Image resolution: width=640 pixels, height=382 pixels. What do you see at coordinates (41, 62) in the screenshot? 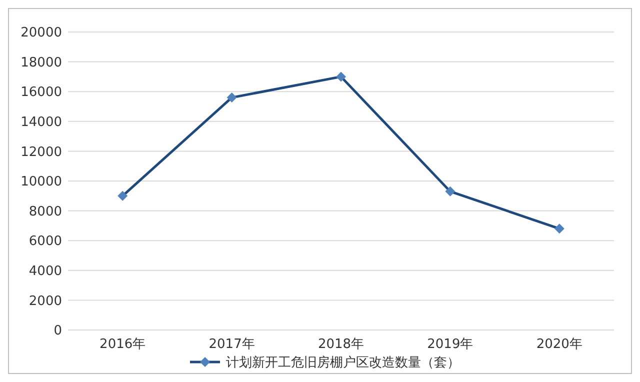
I see `y-tick-label: 18000` at bounding box center [41, 62].